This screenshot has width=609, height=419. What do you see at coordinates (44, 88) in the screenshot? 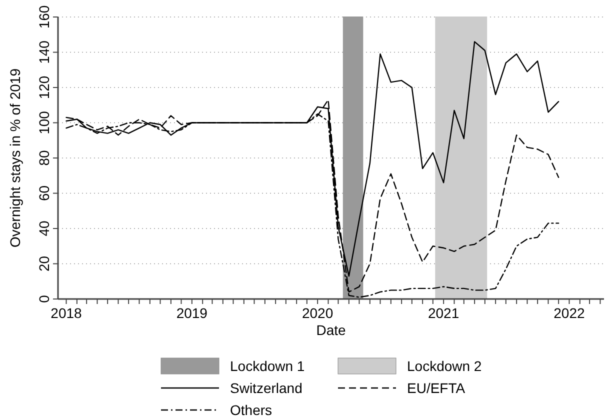
I see `y-tick-label: 120` at bounding box center [44, 88].